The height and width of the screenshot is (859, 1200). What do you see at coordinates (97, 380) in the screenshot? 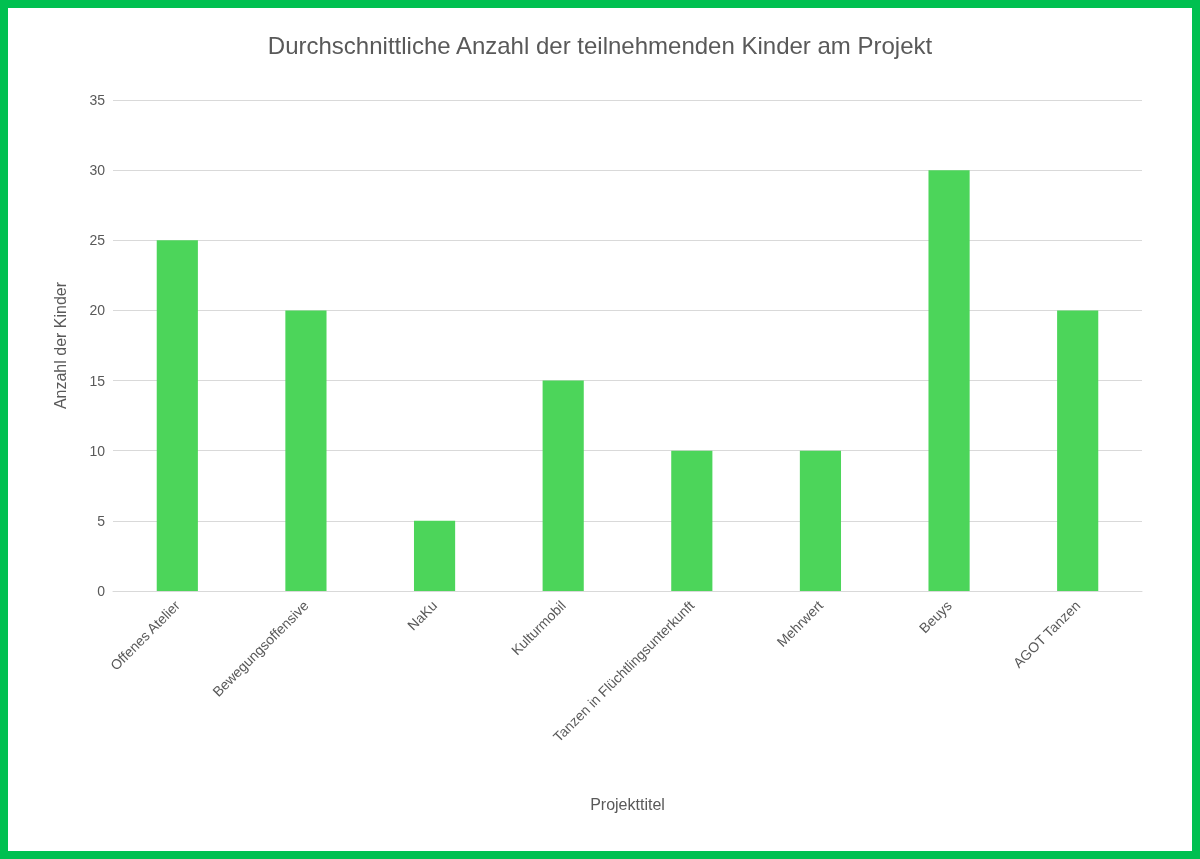
I see `y-tick-label: 15` at bounding box center [97, 380].